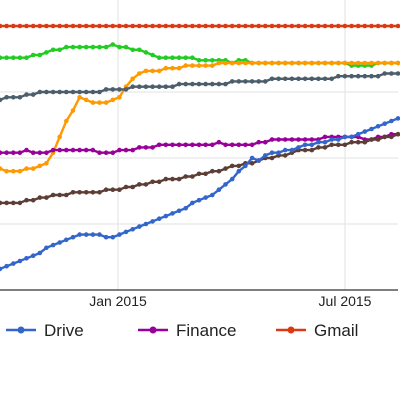 The width and height of the screenshot is (400, 405). What do you see at coordinates (187, 330) in the screenshot?
I see `legend-item-finance: Finance` at bounding box center [187, 330].